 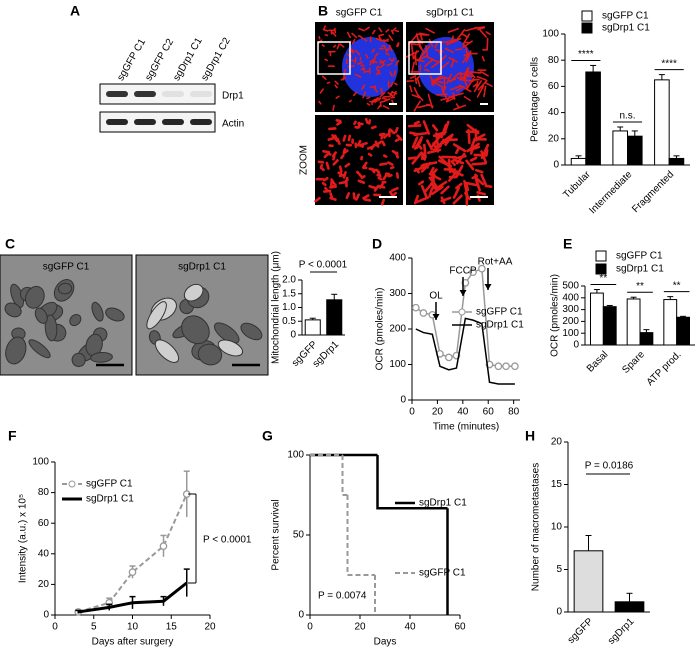 What do you see at coordinates (216, 59) in the screenshot?
I see `lane-label: sgDrp1 C2` at bounding box center [216, 59].